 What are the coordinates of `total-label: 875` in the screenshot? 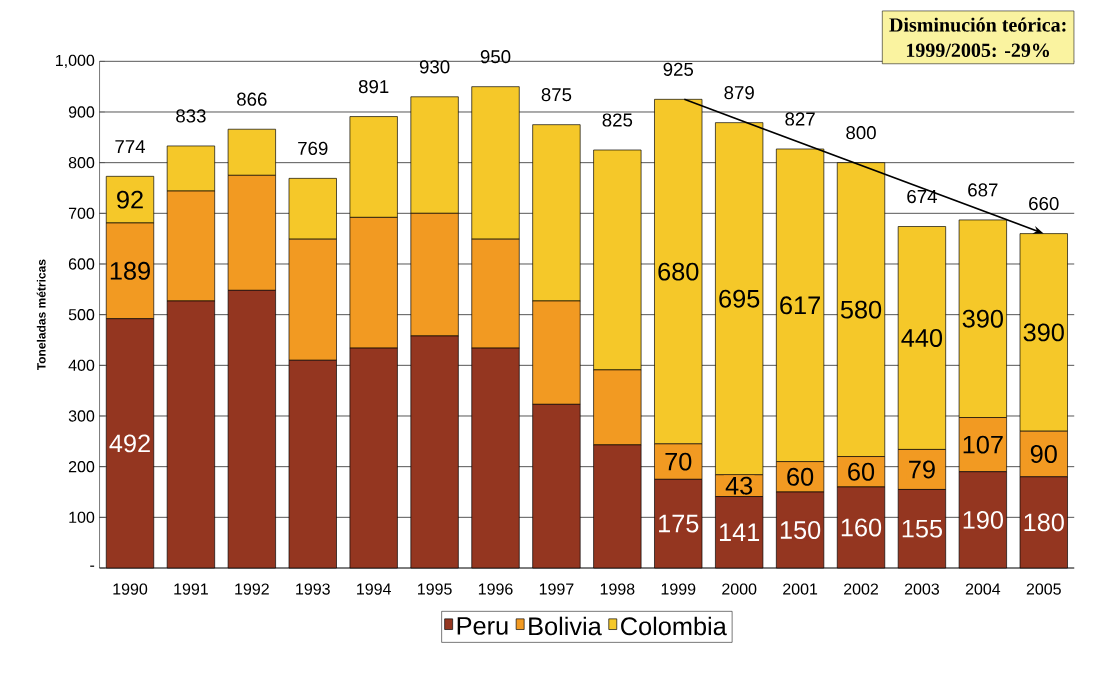 It's located at (556, 95).